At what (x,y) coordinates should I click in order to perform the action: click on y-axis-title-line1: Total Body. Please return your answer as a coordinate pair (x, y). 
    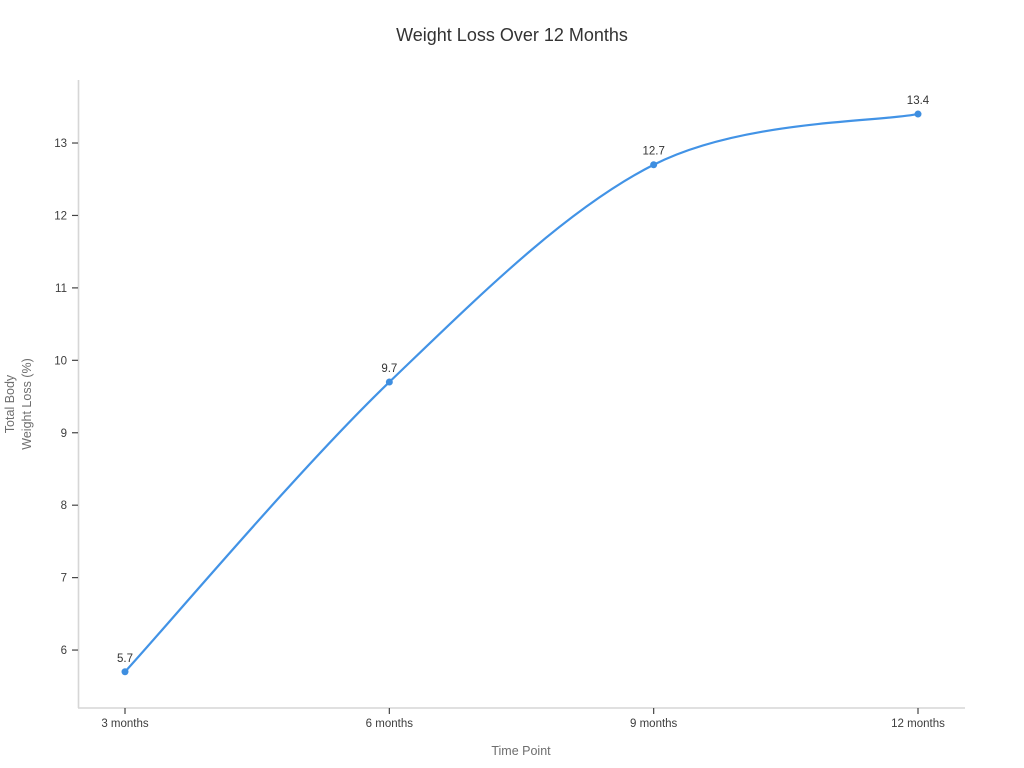
    Looking at the image, I should click on (10, 403).